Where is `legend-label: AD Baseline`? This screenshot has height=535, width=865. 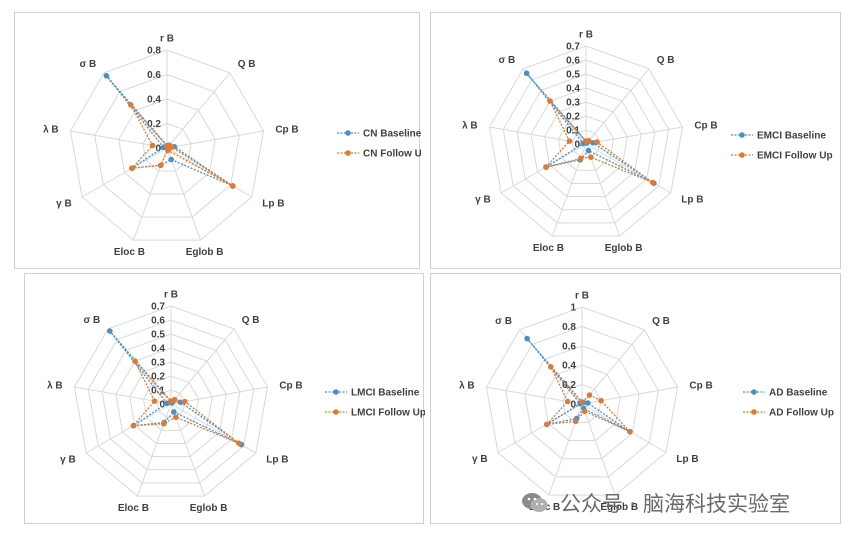
legend-label: AD Baseline is located at coordinates (798, 393).